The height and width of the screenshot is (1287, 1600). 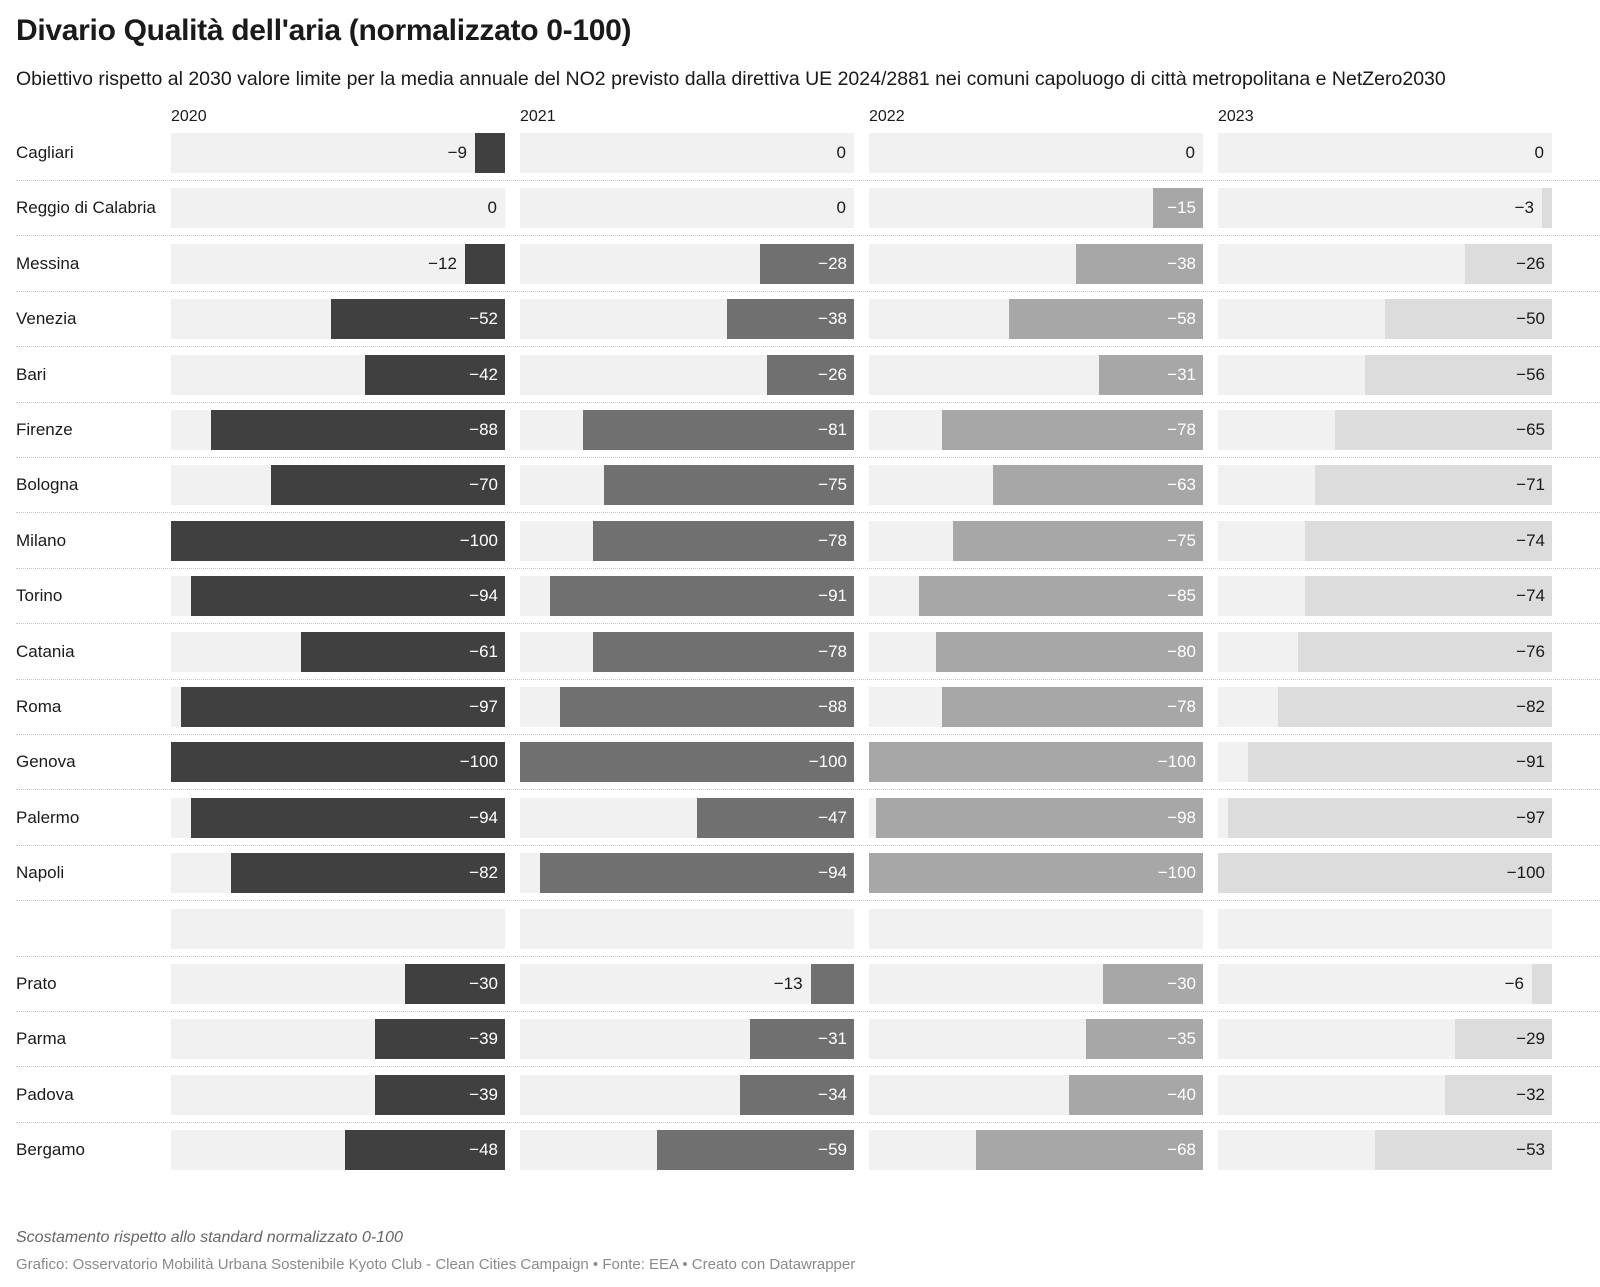 What do you see at coordinates (832, 1094) in the screenshot?
I see `data-label: −34` at bounding box center [832, 1094].